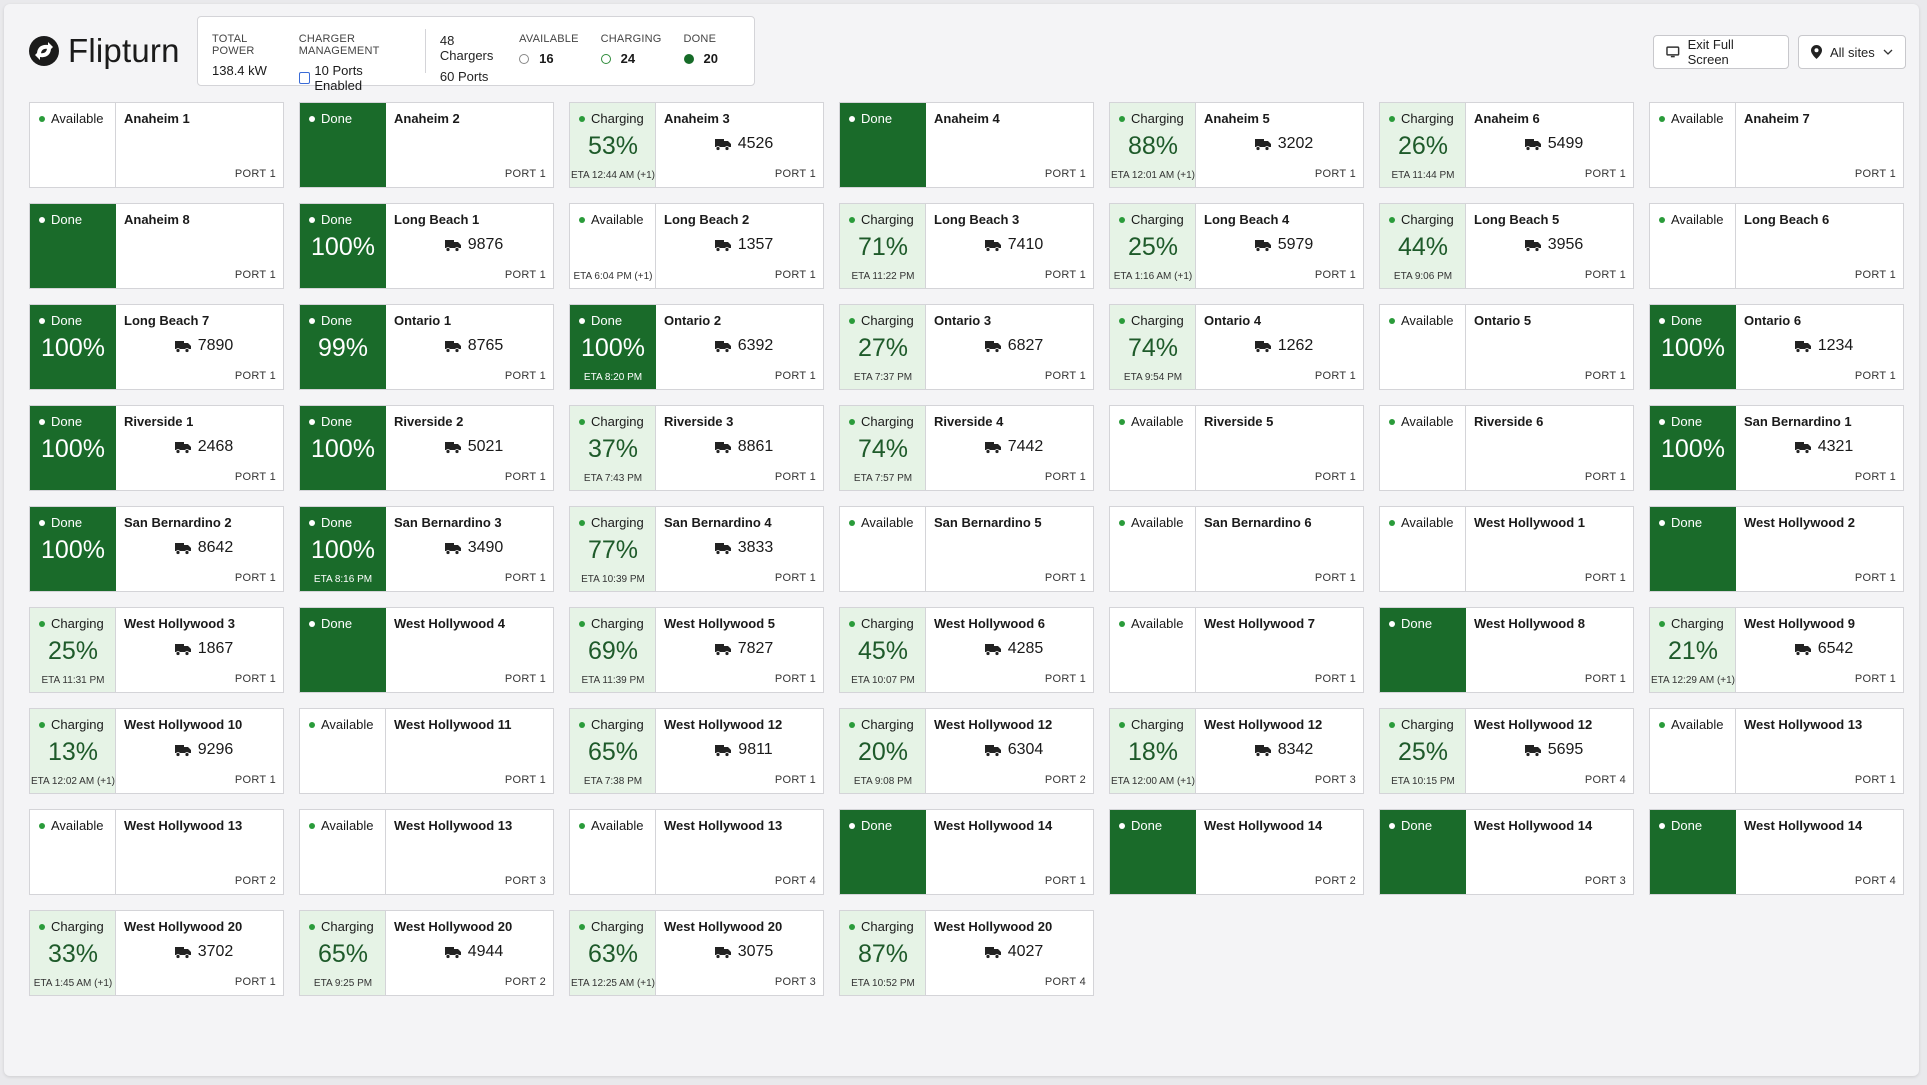 This screenshot has width=1927, height=1085. I want to click on charger-card: Available San Bernardino 6 PORT 1, so click(1236, 549).